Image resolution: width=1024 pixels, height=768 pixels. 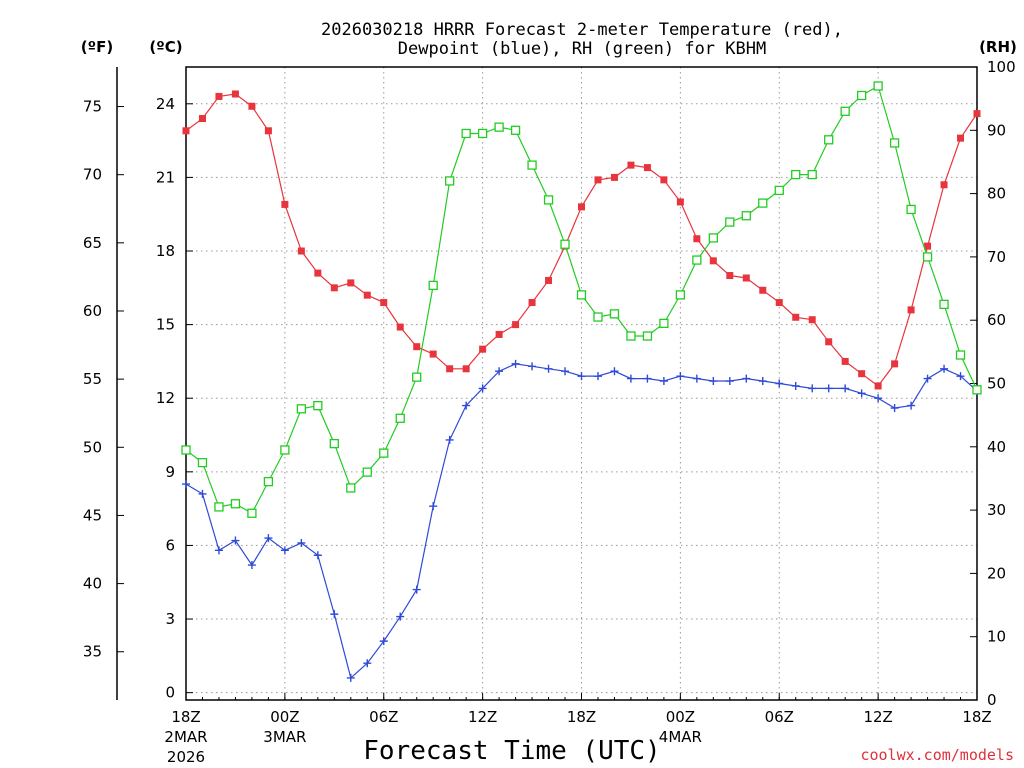 What do you see at coordinates (284, 737) in the screenshot?
I see `time-tick-date: 3MAR` at bounding box center [284, 737].